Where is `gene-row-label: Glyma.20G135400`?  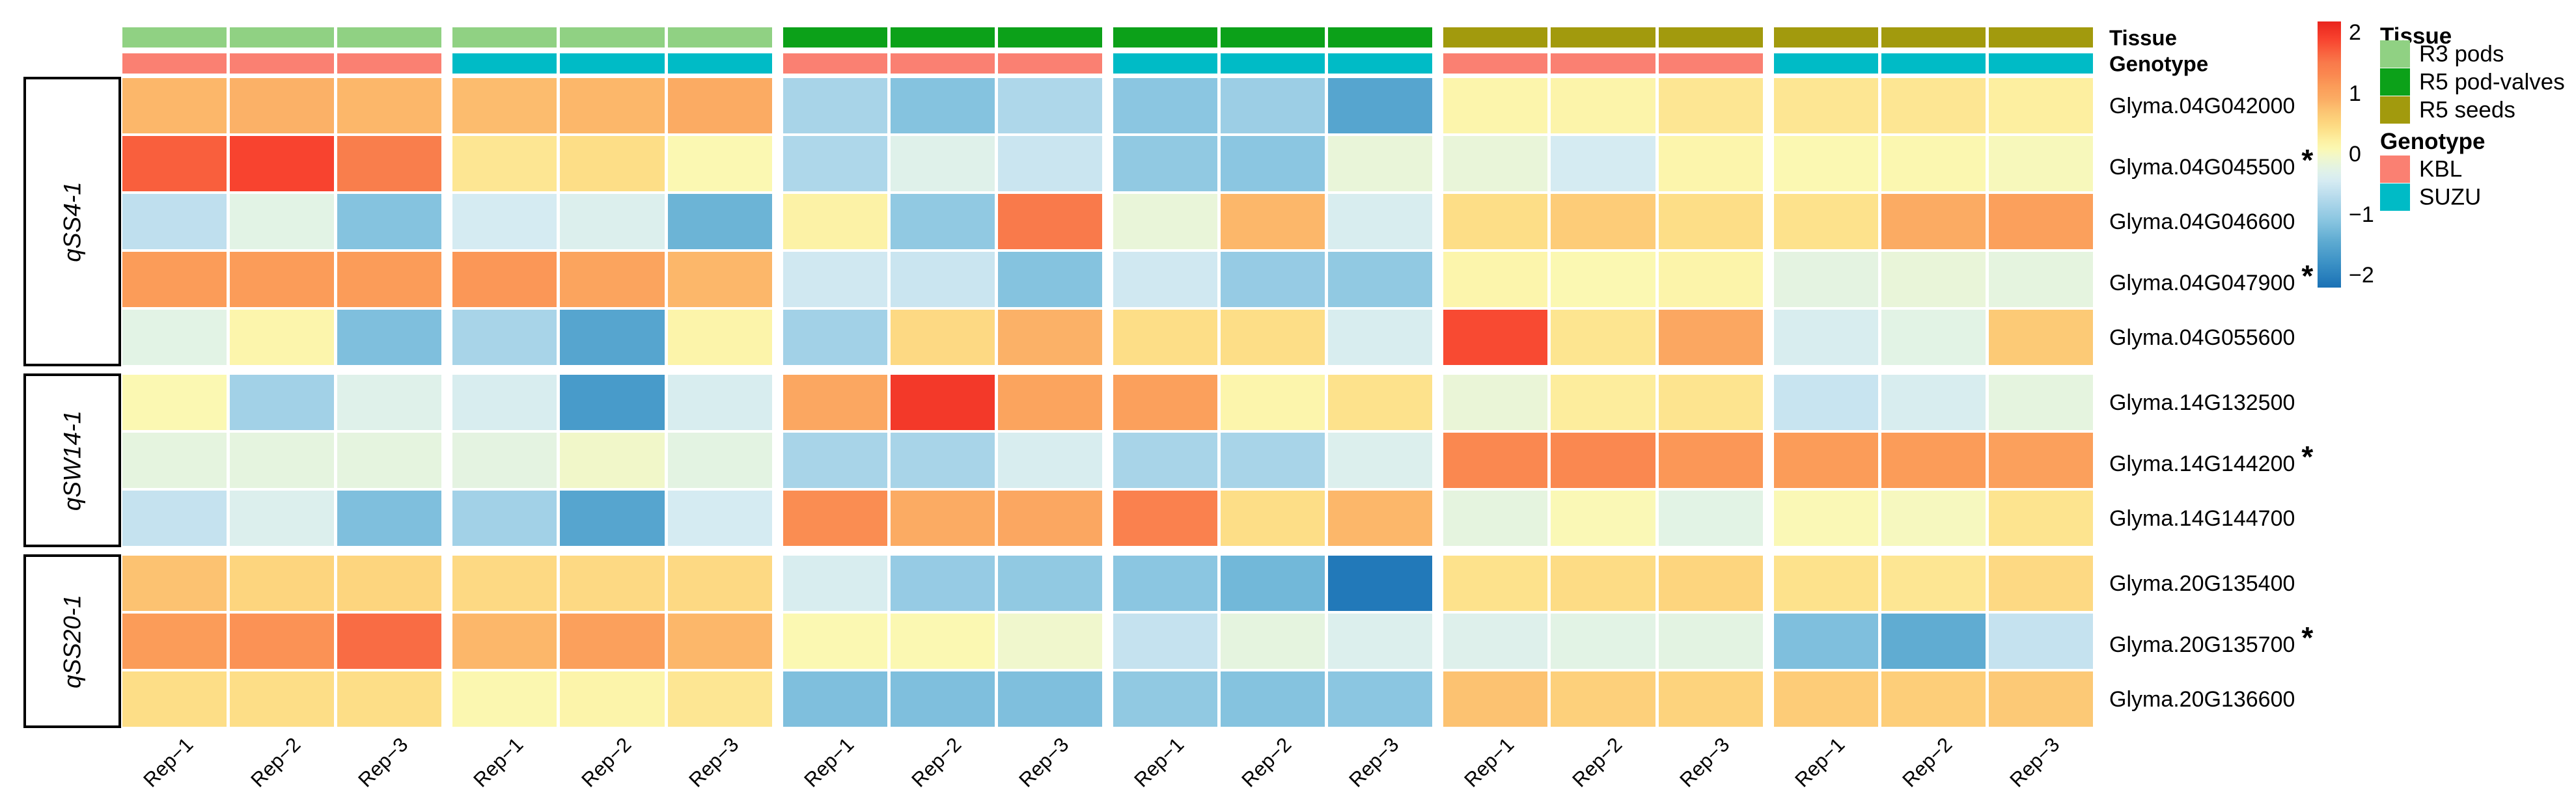 gene-row-label: Glyma.20G135400 is located at coordinates (2202, 584).